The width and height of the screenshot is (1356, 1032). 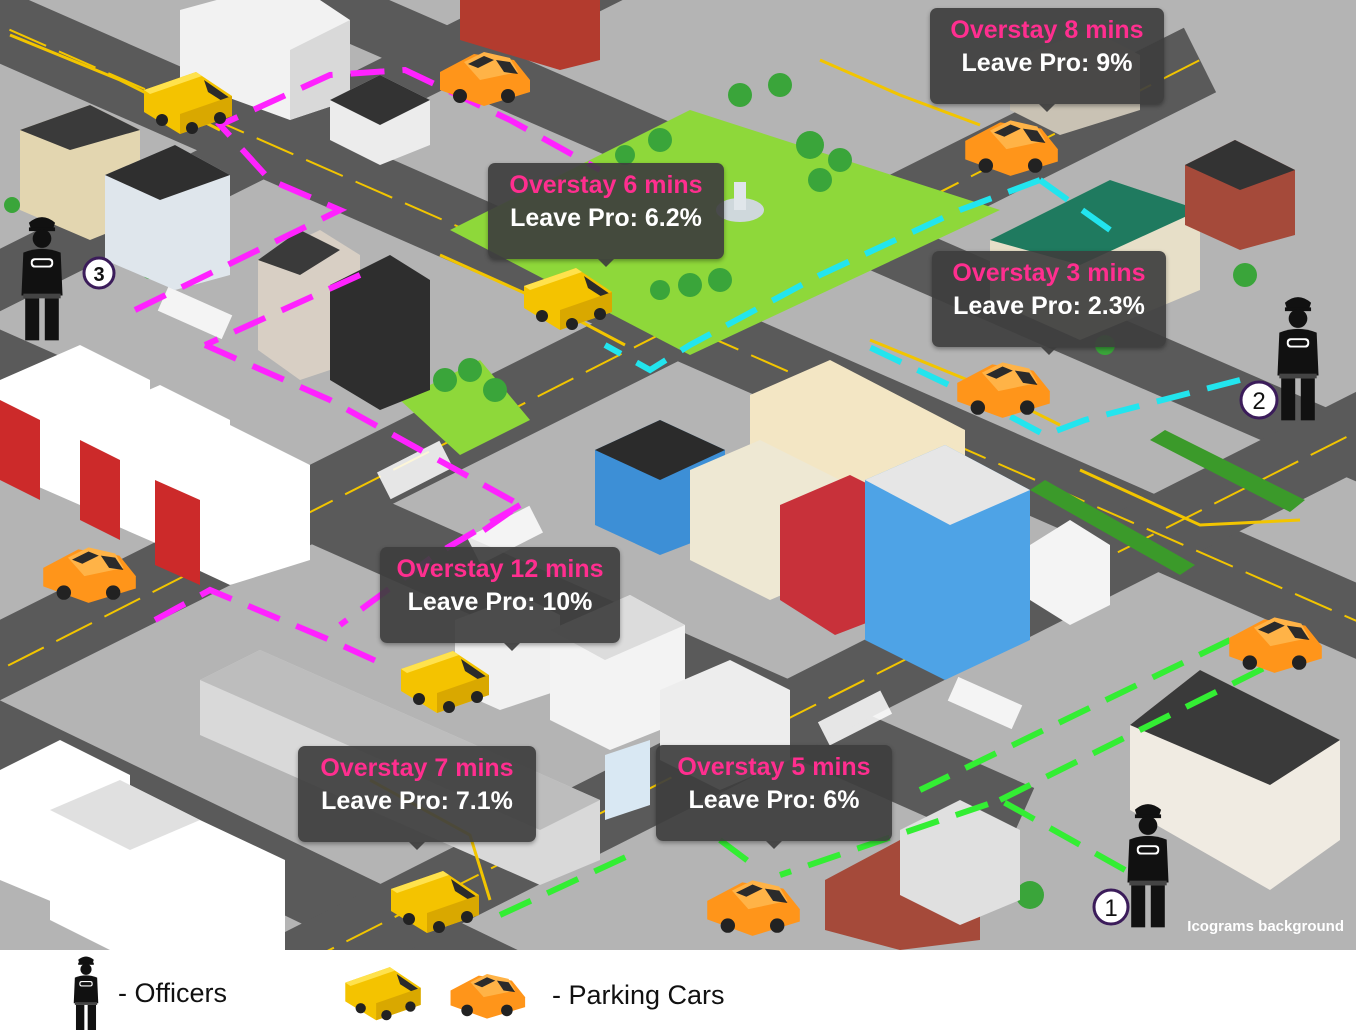 I want to click on legend-officer-icon, so click(x=86, y=993).